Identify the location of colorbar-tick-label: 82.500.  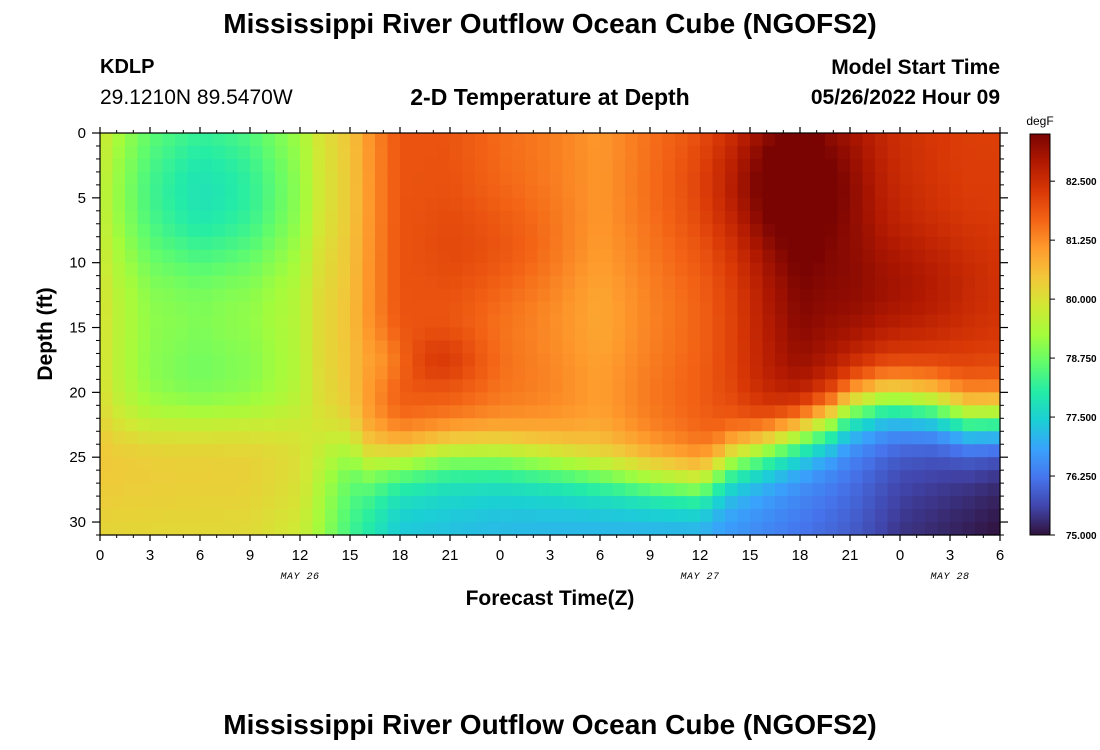
(1081, 182).